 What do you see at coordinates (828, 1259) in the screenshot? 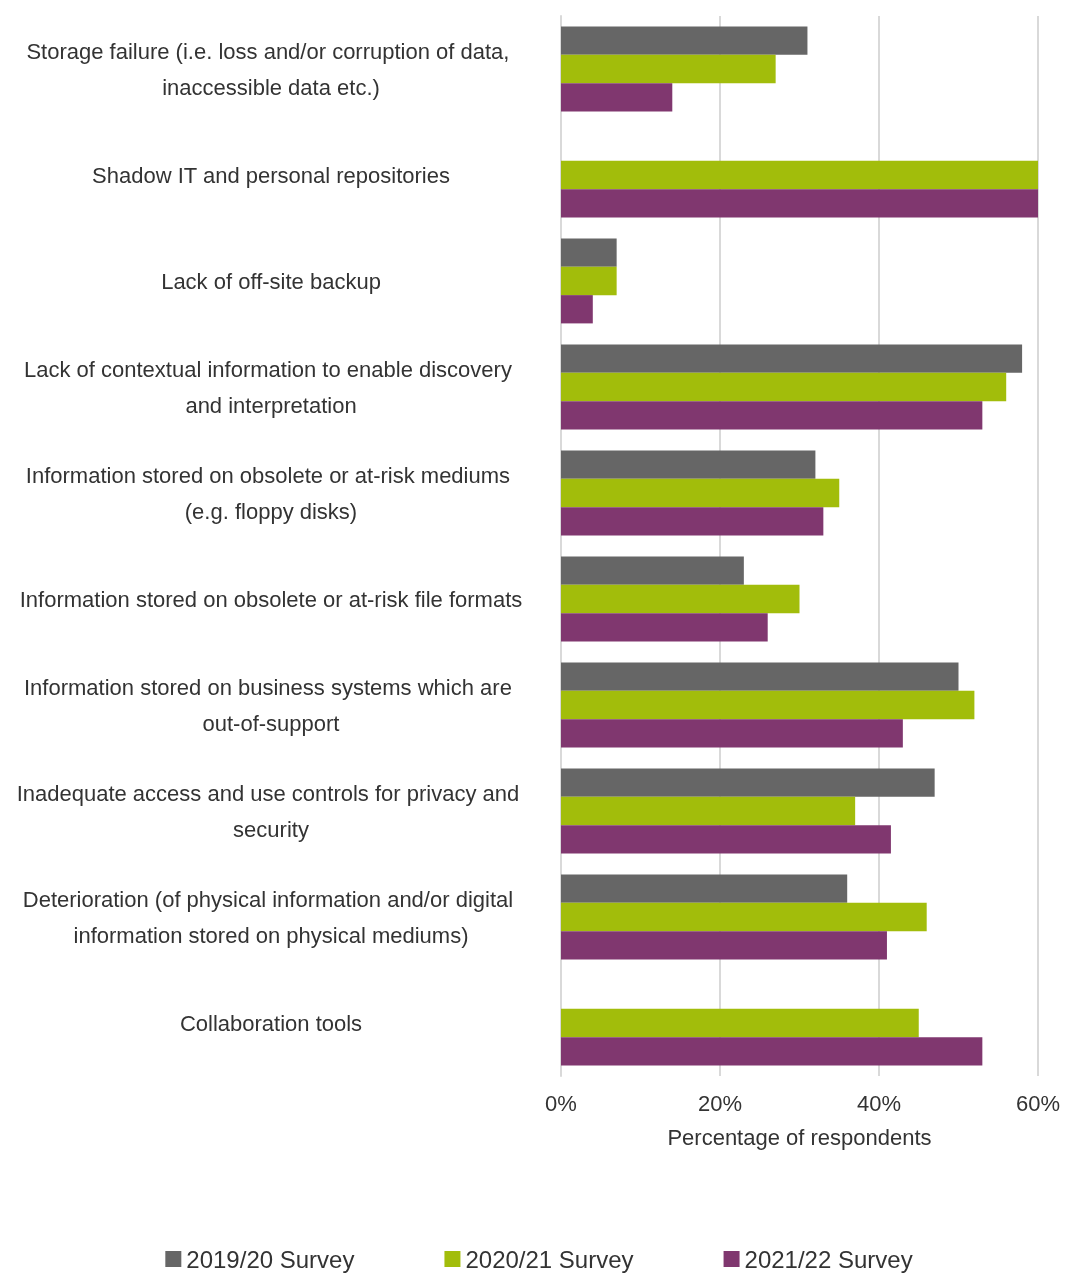
I see `legend-label: 2021/22 Survey` at bounding box center [828, 1259].